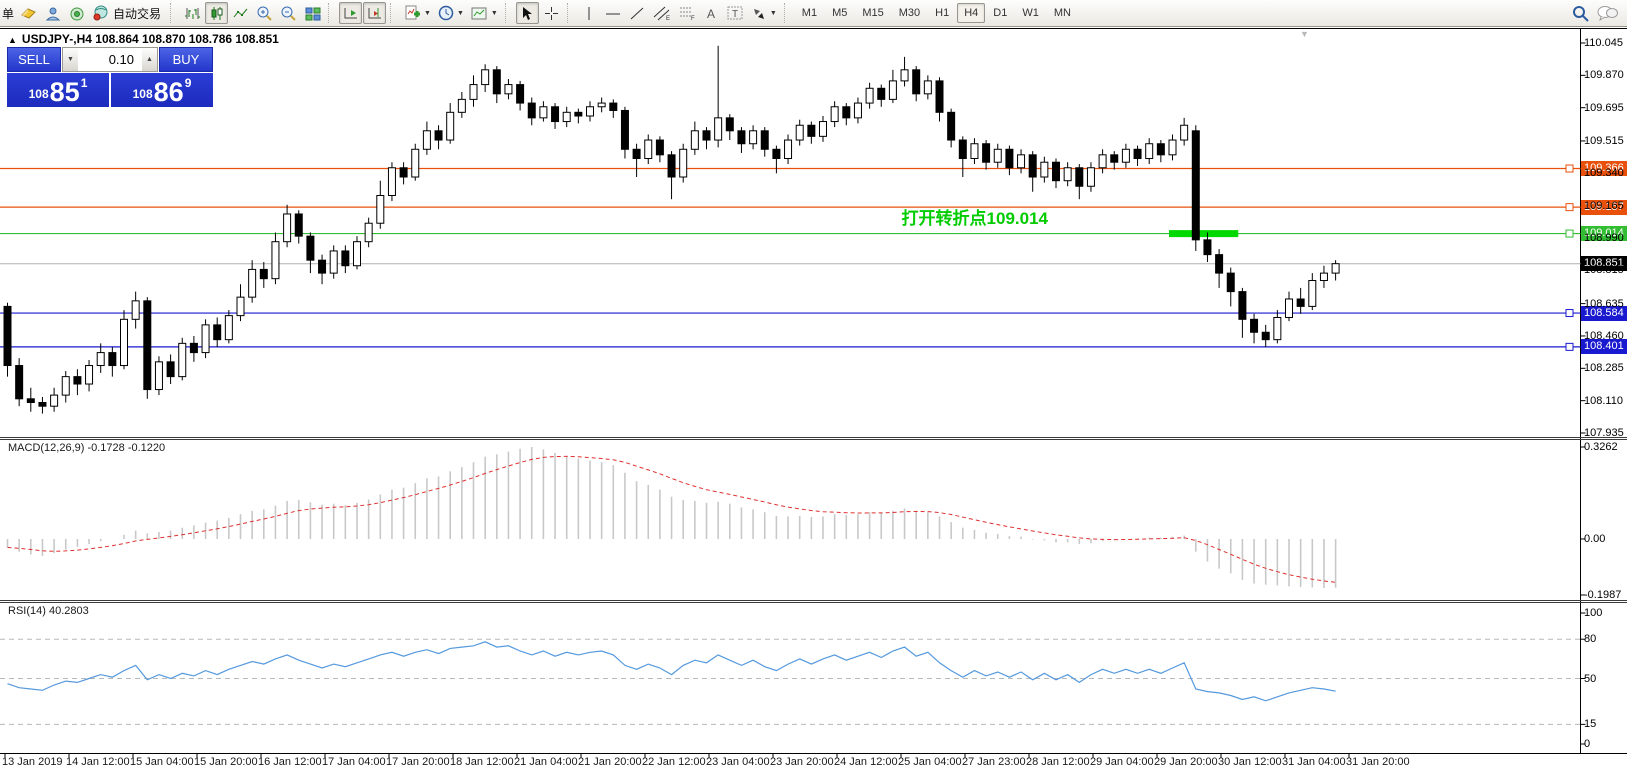 The width and height of the screenshot is (1627, 769). What do you see at coordinates (1062, 13) in the screenshot?
I see `timeframe-MN: MN` at bounding box center [1062, 13].